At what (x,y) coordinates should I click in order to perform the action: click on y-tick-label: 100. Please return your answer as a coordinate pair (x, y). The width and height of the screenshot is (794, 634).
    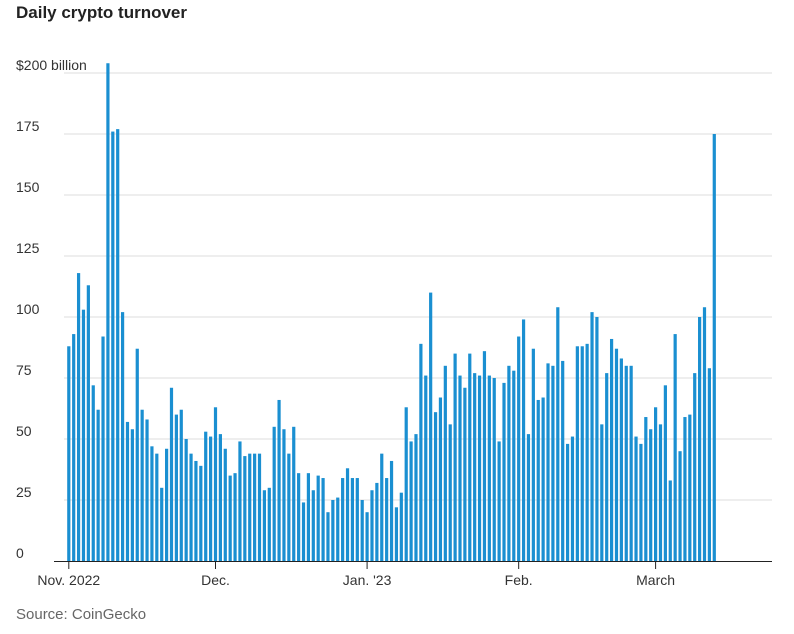
    Looking at the image, I should click on (28, 309).